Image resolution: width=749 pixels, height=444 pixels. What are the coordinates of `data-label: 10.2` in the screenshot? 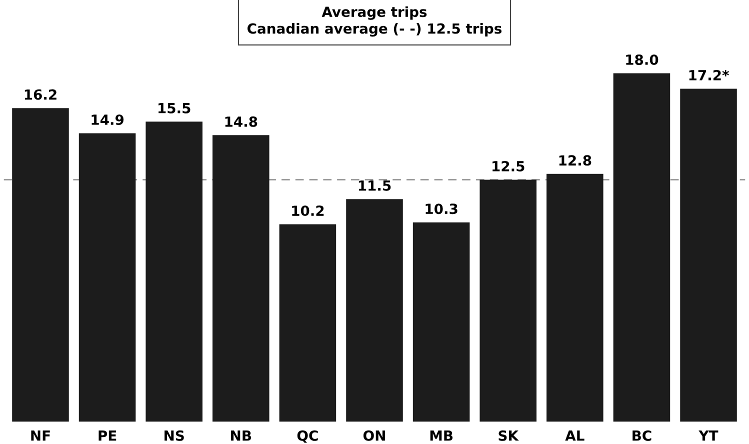 It's located at (308, 211).